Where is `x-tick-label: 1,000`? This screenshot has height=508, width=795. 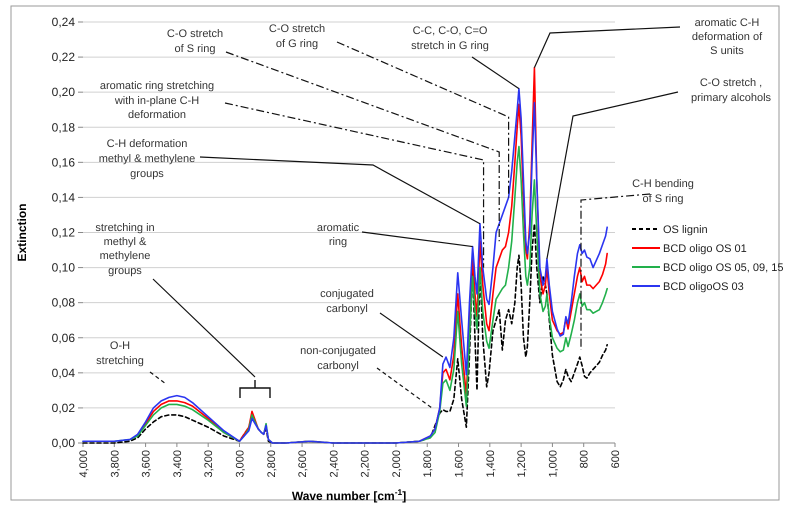 x-tick-label: 1,000 is located at coordinates (553, 464).